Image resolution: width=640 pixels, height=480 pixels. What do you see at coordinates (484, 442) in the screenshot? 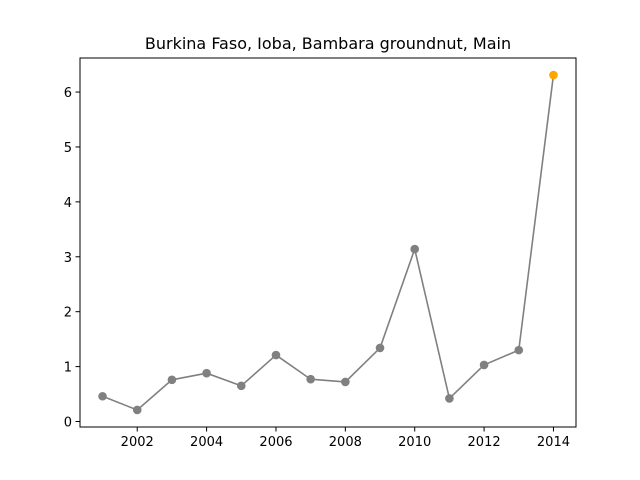
I see `x-tick-label: 2012` at bounding box center [484, 442].